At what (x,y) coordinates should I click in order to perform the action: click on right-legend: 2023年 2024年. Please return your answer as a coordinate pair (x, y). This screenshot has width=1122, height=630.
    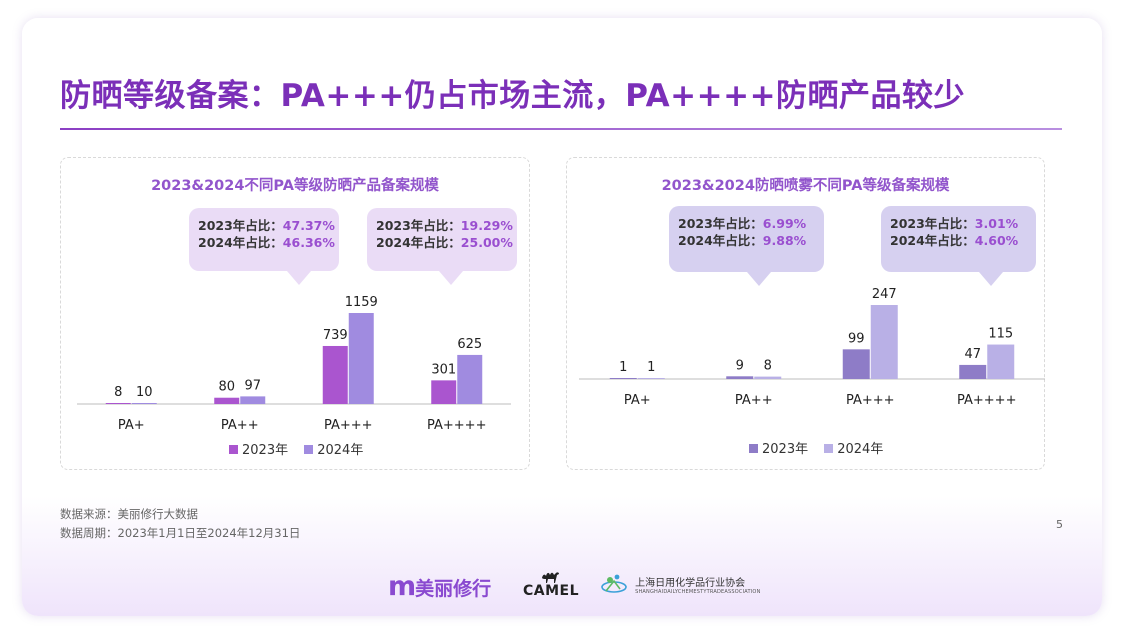
    Looking at the image, I should click on (822, 447).